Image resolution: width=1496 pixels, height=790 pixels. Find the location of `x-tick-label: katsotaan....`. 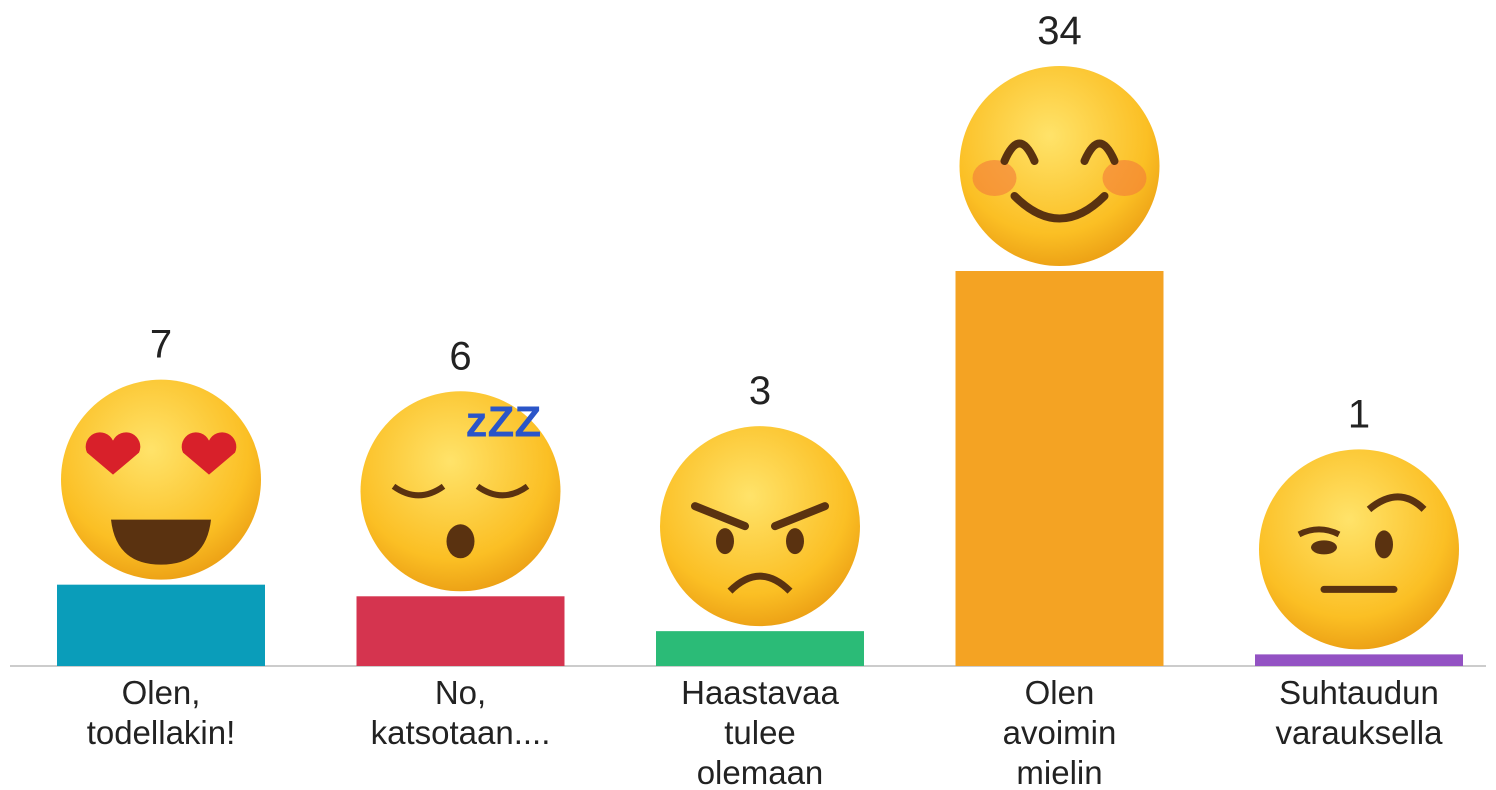

x-tick-label: katsotaan.... is located at coordinates (461, 732).